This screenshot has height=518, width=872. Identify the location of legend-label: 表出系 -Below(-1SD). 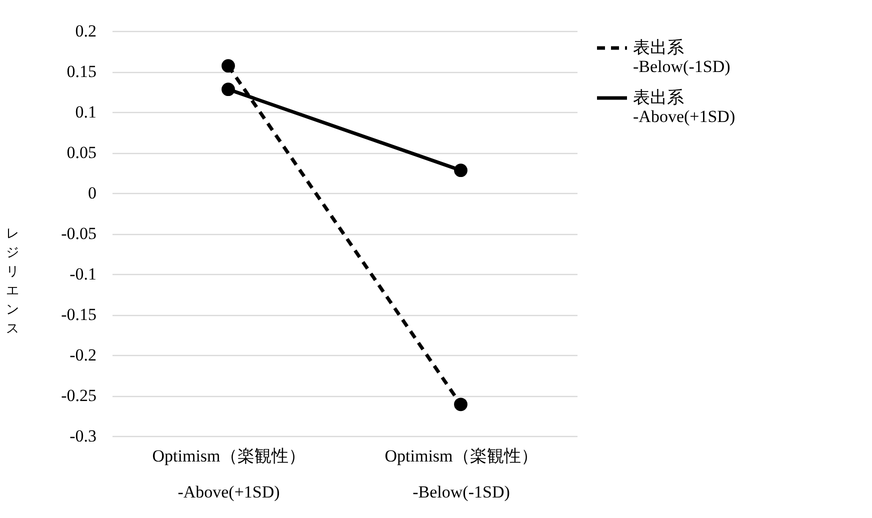
(681, 57).